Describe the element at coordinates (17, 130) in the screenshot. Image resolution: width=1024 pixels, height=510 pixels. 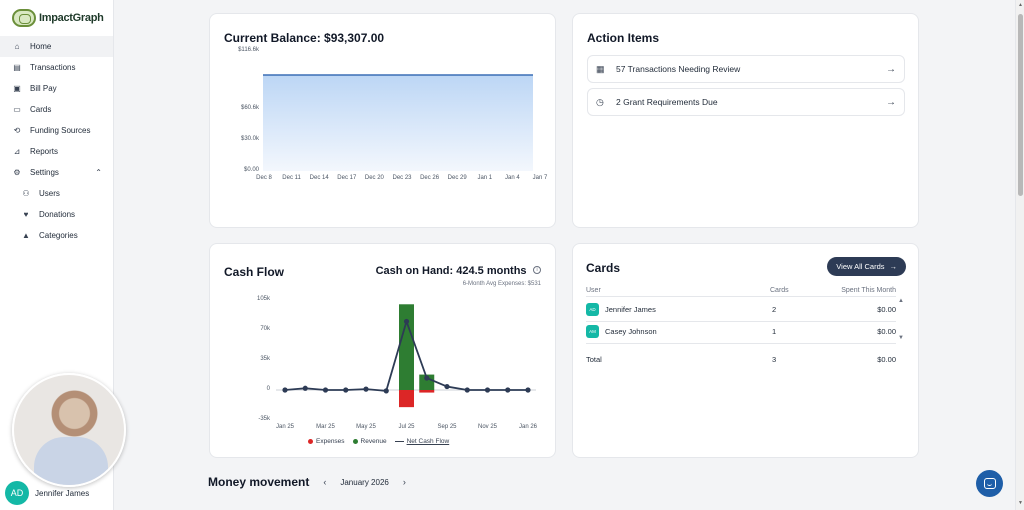
I see `funding-icon: ⟲` at that location.